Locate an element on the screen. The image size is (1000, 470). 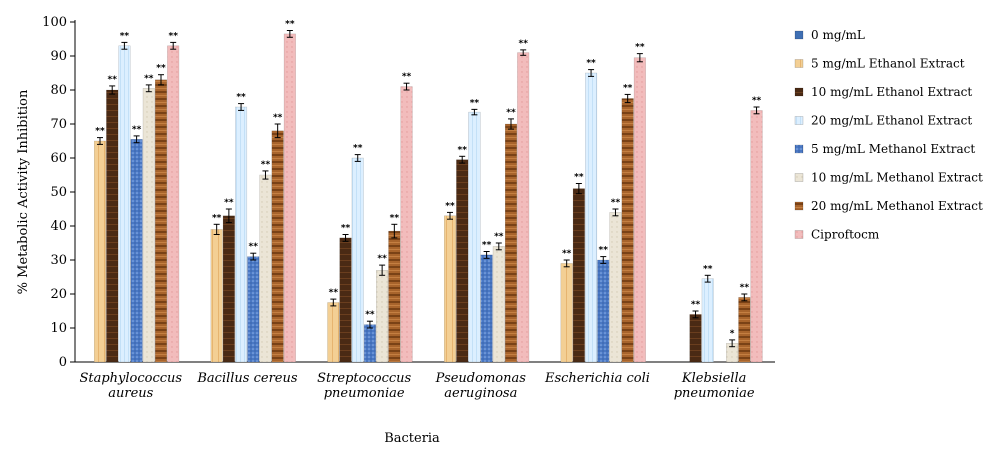
legend-label: 10 mg/mL Ethanol Extract is located at coordinates (891, 92).